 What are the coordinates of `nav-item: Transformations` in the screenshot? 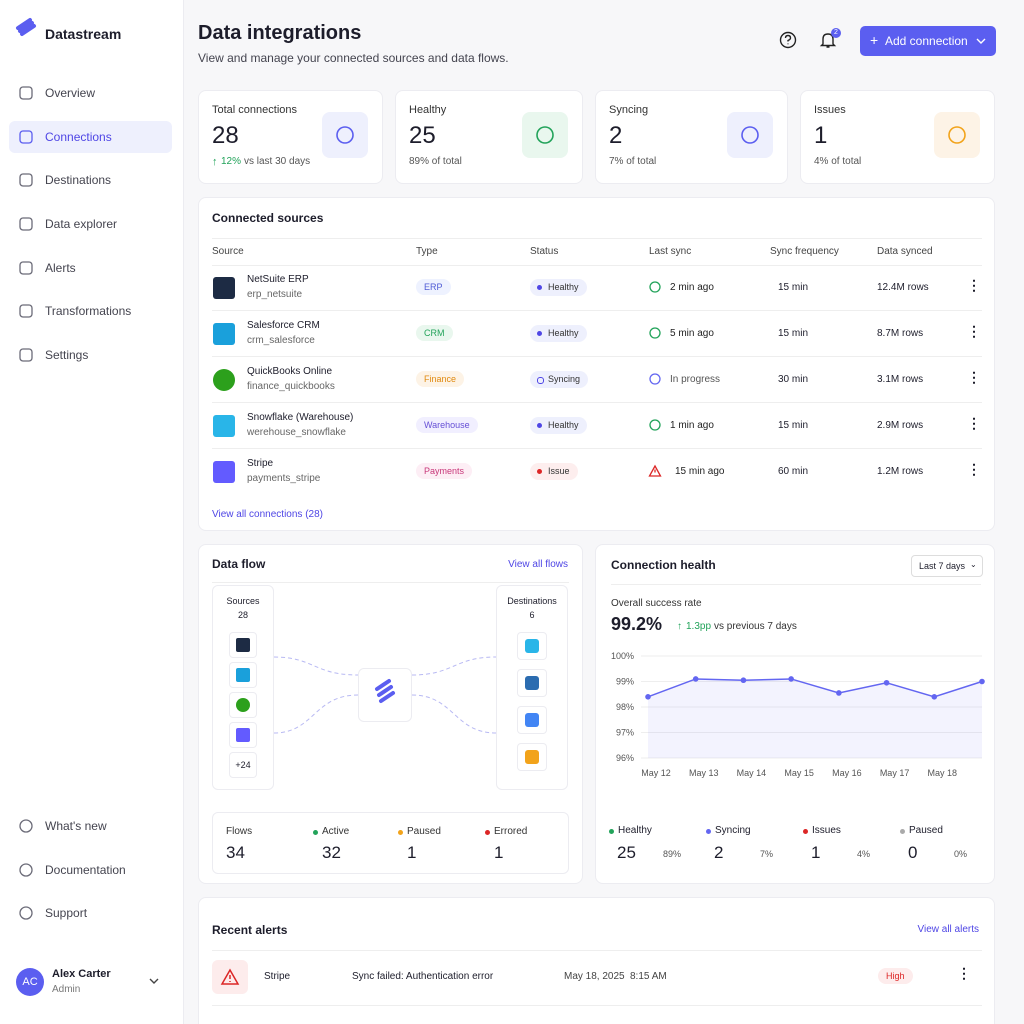 It's located at (88, 310).